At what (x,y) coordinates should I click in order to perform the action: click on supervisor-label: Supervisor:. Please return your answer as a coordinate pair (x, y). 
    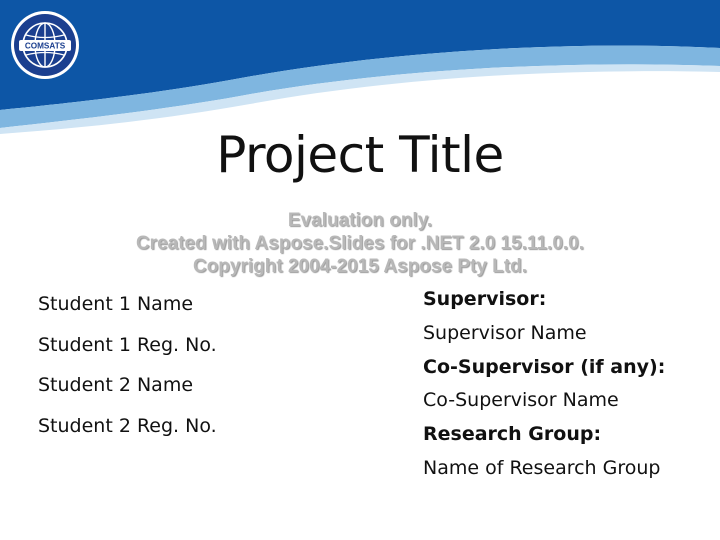
    Looking at the image, I should click on (485, 299).